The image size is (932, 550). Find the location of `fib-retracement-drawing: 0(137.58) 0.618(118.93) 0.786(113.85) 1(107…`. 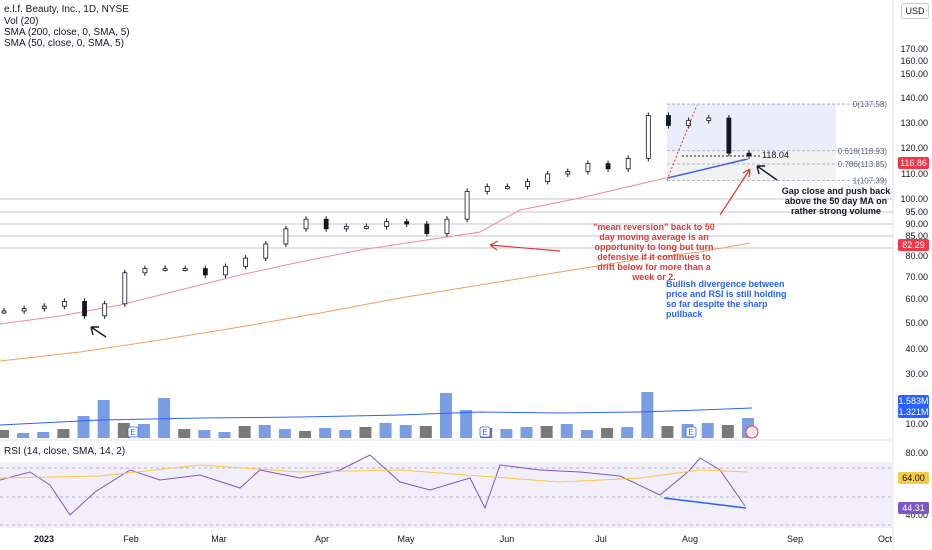

fib-retracement-drawing: 0(137.58) 0.618(118.93) 0.786(113.85) 1(107… is located at coordinates (777, 143).